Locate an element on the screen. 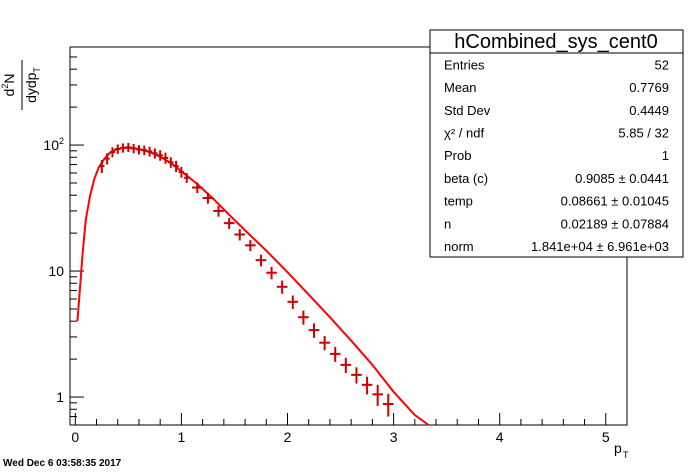 Image resolution: width=696 pixels, height=472 pixels. stats-title: hCombined_sys_cent0 is located at coordinates (555, 42).